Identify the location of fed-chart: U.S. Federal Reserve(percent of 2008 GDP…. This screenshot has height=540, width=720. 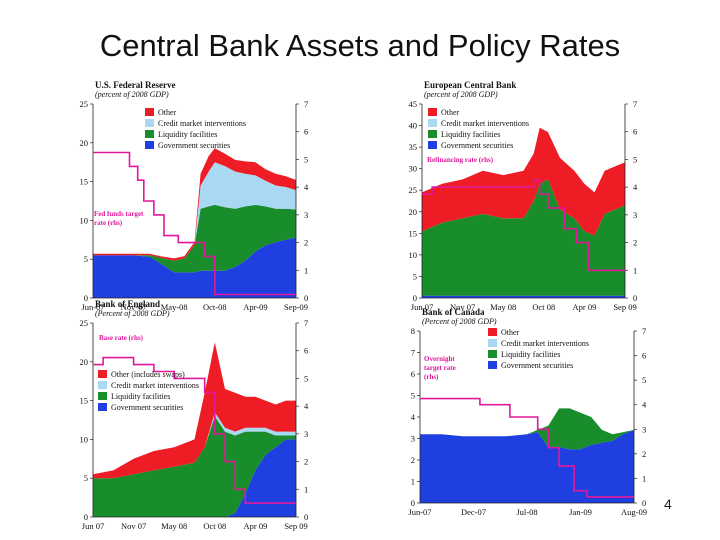
(195, 196).